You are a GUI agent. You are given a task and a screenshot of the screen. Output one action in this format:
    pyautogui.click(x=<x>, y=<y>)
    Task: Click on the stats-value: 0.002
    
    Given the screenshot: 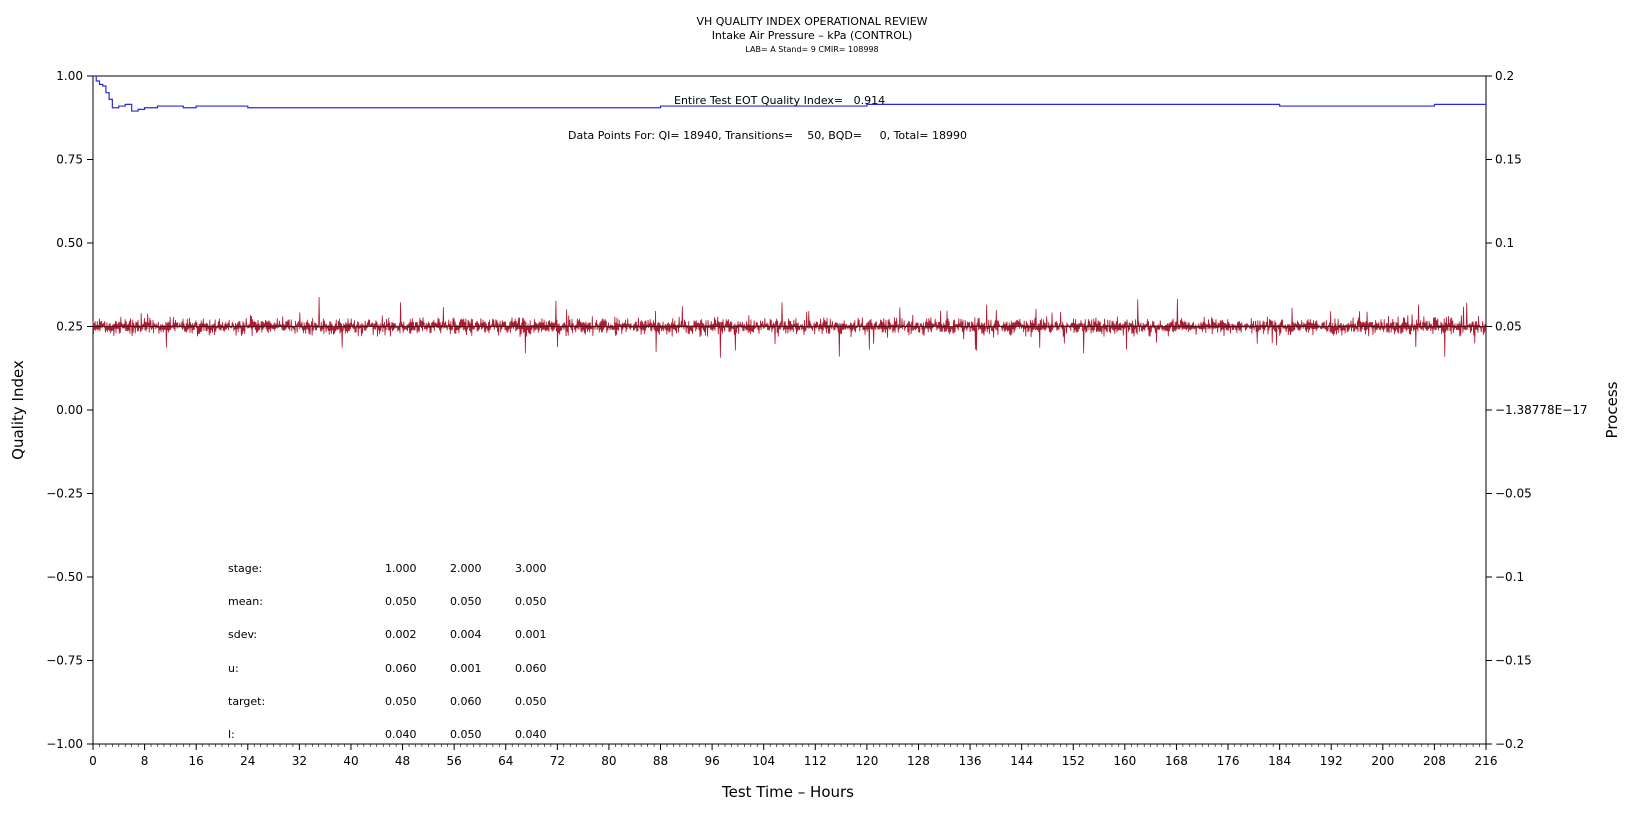 What is the action you would take?
    pyautogui.click(x=401, y=634)
    